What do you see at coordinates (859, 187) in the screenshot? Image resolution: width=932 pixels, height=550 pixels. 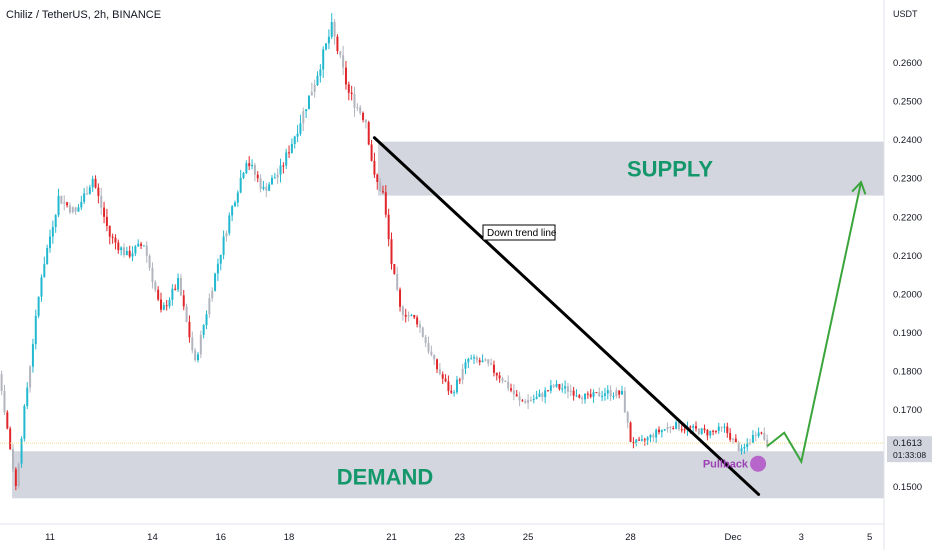 I see `projection-arrow-head` at bounding box center [859, 187].